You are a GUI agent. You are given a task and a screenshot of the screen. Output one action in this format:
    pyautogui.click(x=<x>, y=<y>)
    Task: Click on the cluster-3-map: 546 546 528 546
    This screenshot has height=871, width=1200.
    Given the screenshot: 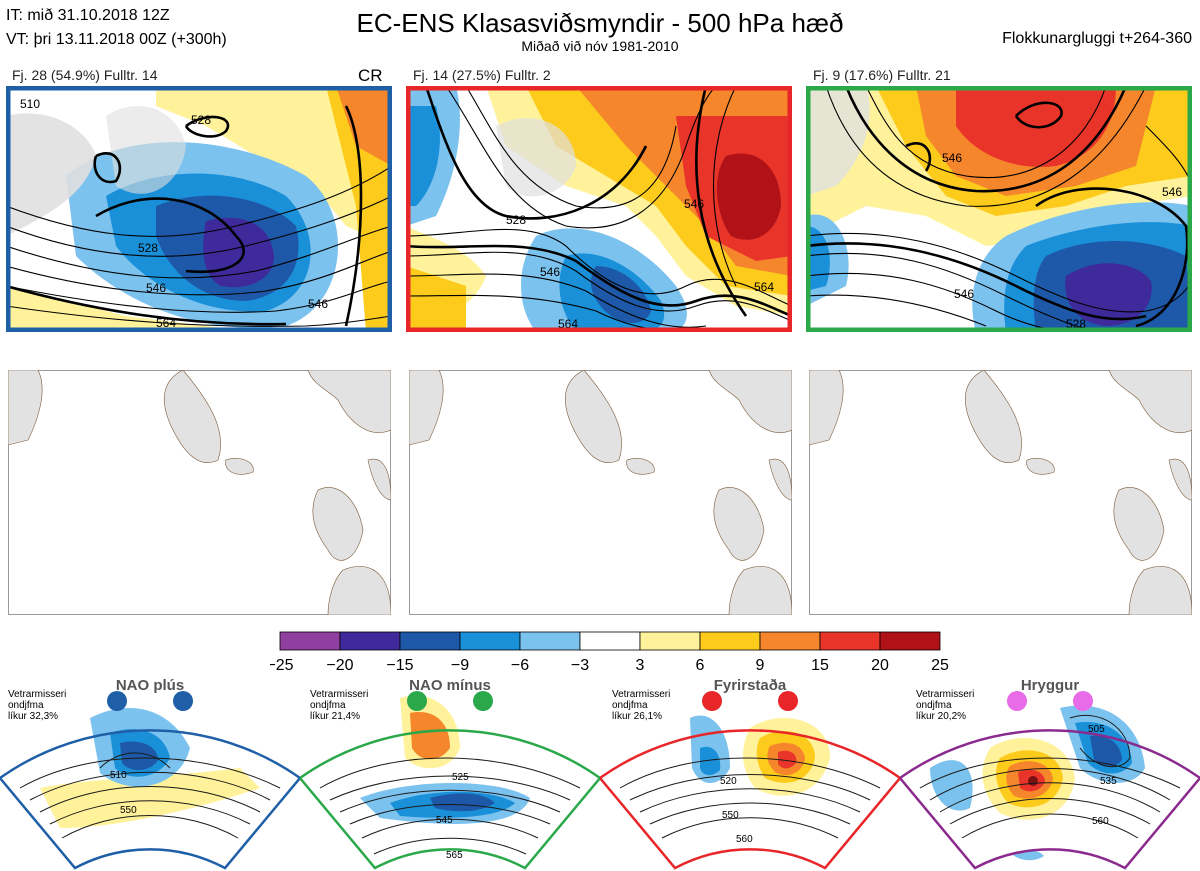 What is the action you would take?
    pyautogui.click(x=999, y=209)
    